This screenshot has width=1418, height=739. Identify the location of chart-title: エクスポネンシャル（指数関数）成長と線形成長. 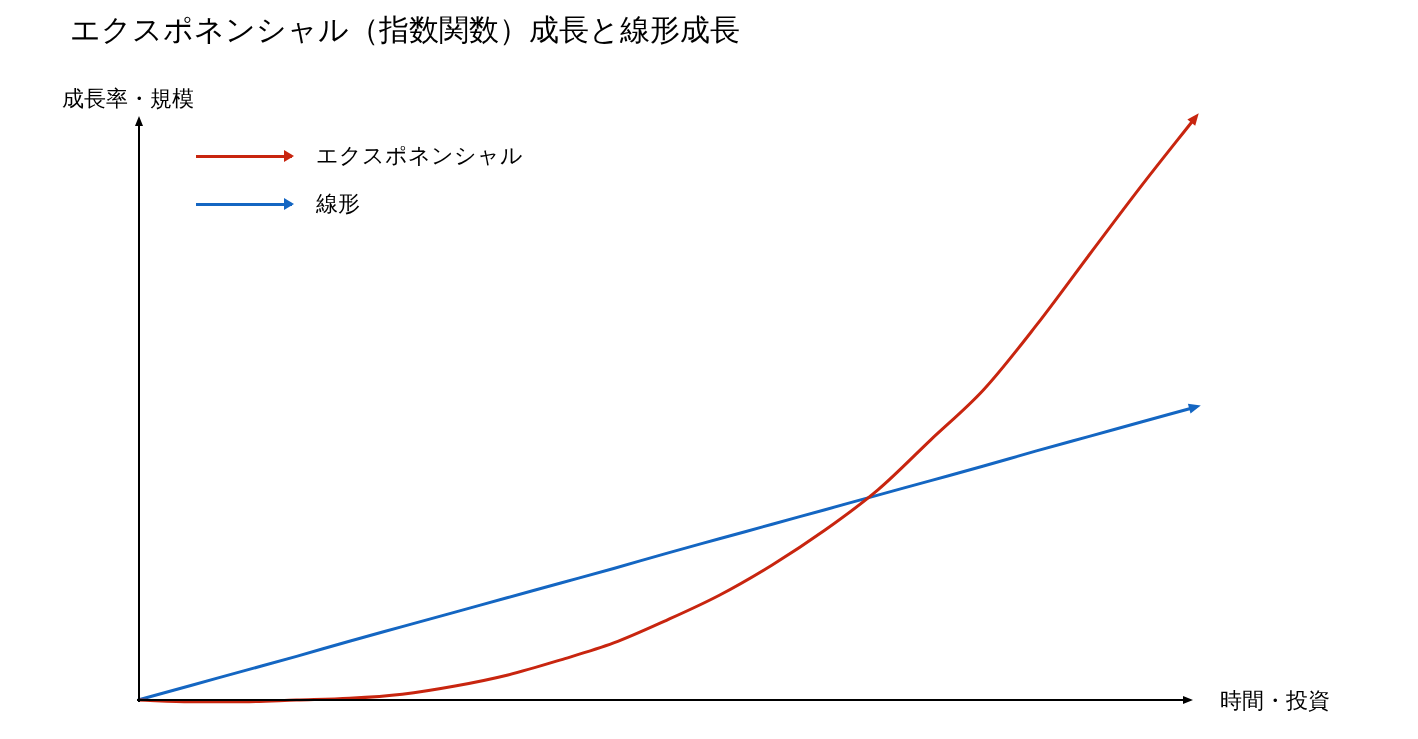
(405, 30).